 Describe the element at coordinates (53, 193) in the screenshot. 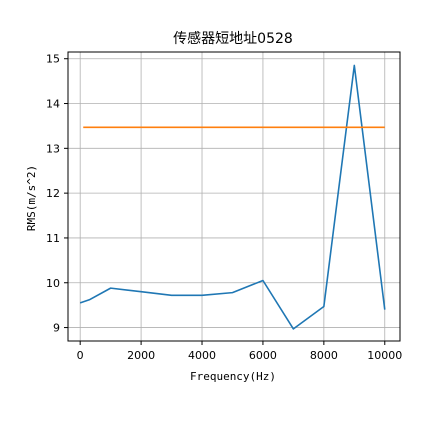

I see `y-tick-label: 12` at that location.